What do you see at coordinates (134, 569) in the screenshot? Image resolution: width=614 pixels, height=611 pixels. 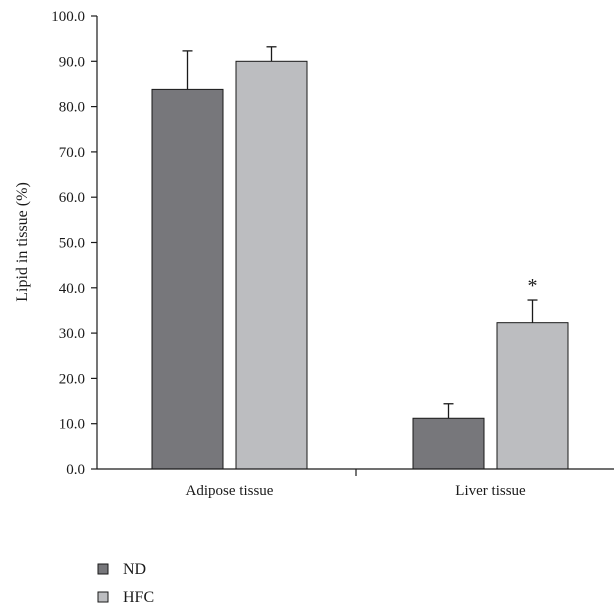 I see `legend-label-nd: ND` at bounding box center [134, 569].